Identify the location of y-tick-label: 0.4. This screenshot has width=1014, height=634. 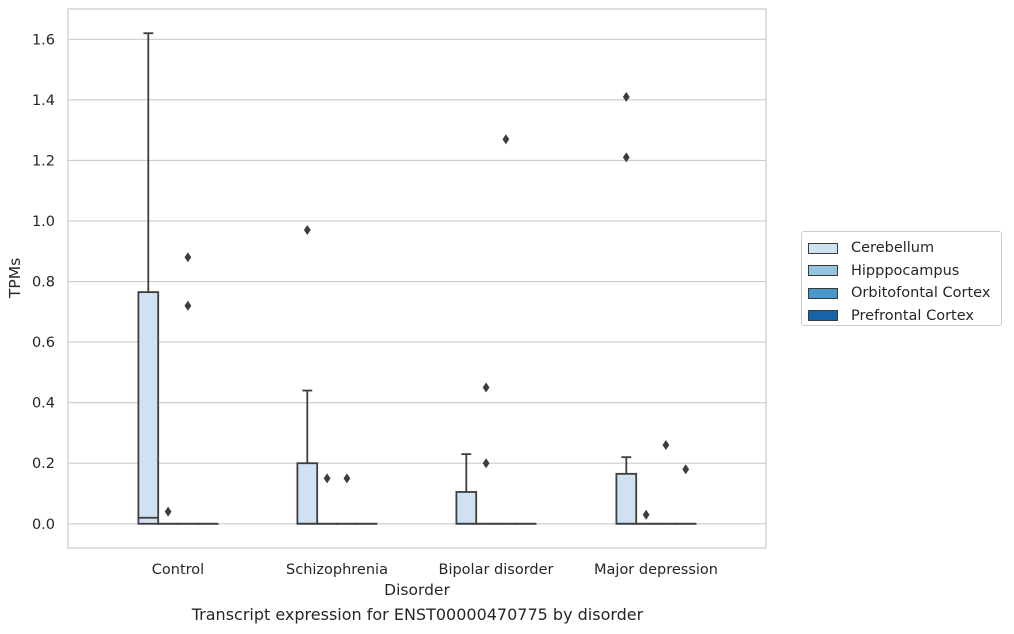
(43, 404).